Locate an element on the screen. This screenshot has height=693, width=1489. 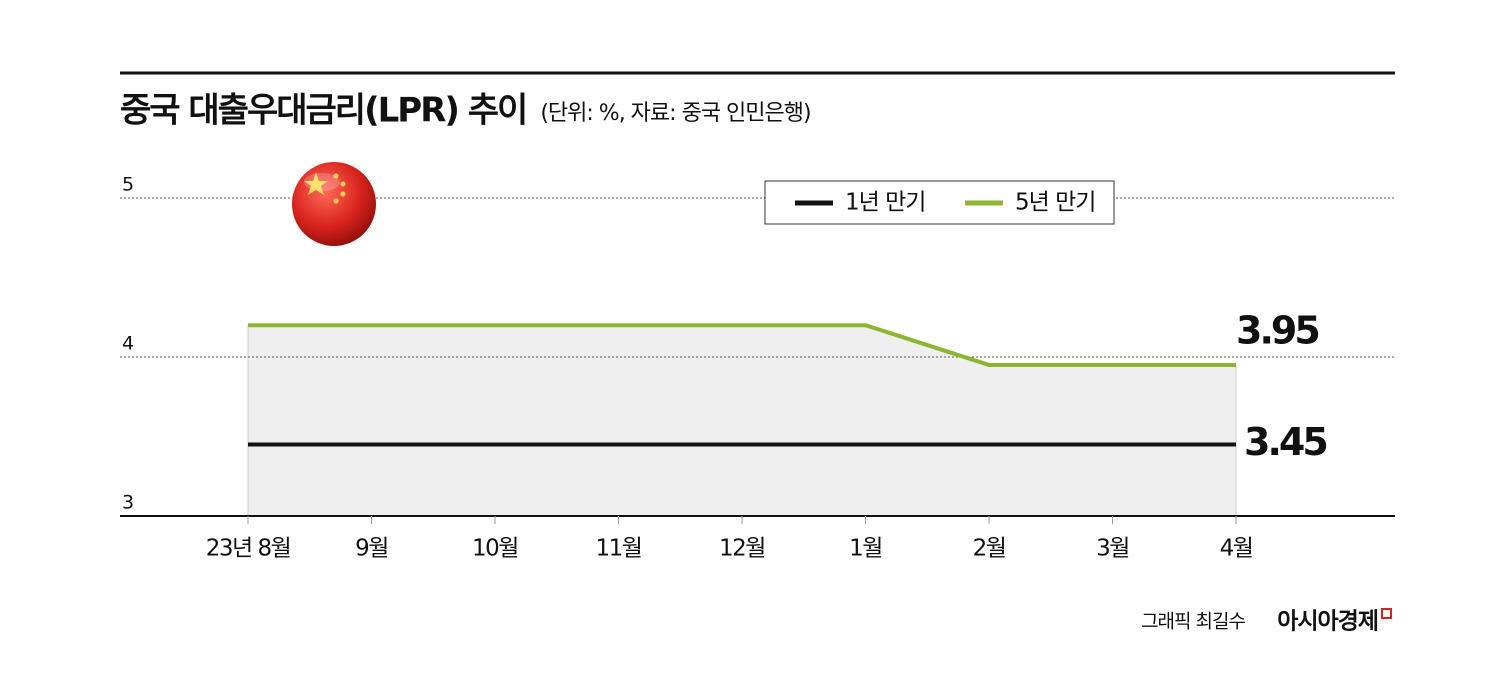
x-tick-label: 11월 is located at coordinates (619, 549).